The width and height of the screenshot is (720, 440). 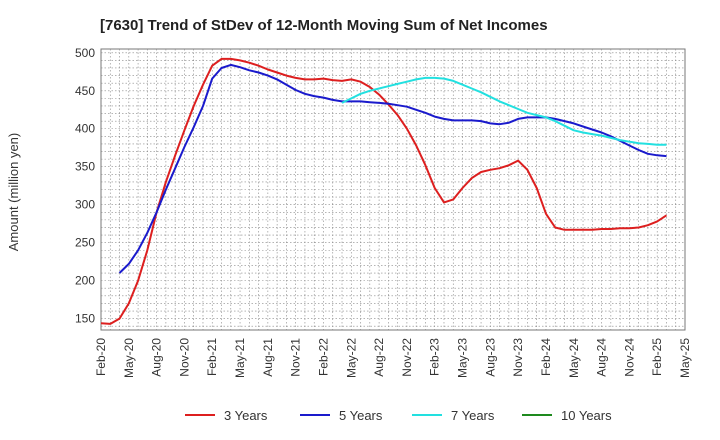 What do you see at coordinates (323, 357) in the screenshot?
I see `x-tick-label: Feb-22` at bounding box center [323, 357].